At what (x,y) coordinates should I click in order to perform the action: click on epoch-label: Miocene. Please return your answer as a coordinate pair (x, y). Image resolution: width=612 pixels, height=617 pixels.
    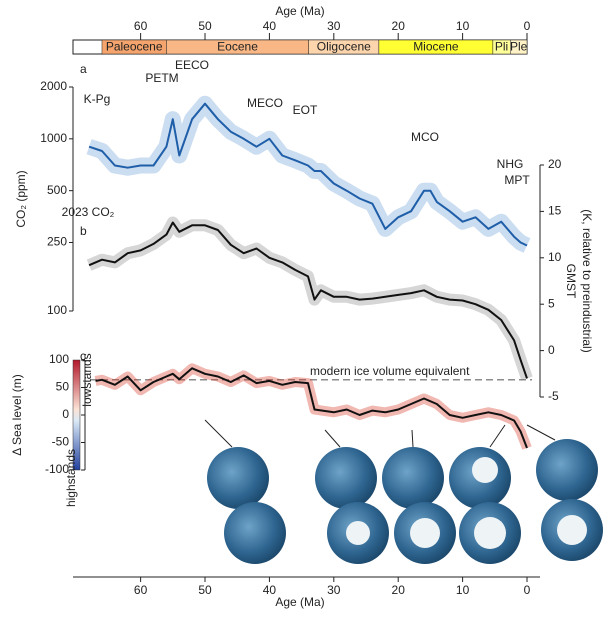
    Looking at the image, I should click on (436, 47).